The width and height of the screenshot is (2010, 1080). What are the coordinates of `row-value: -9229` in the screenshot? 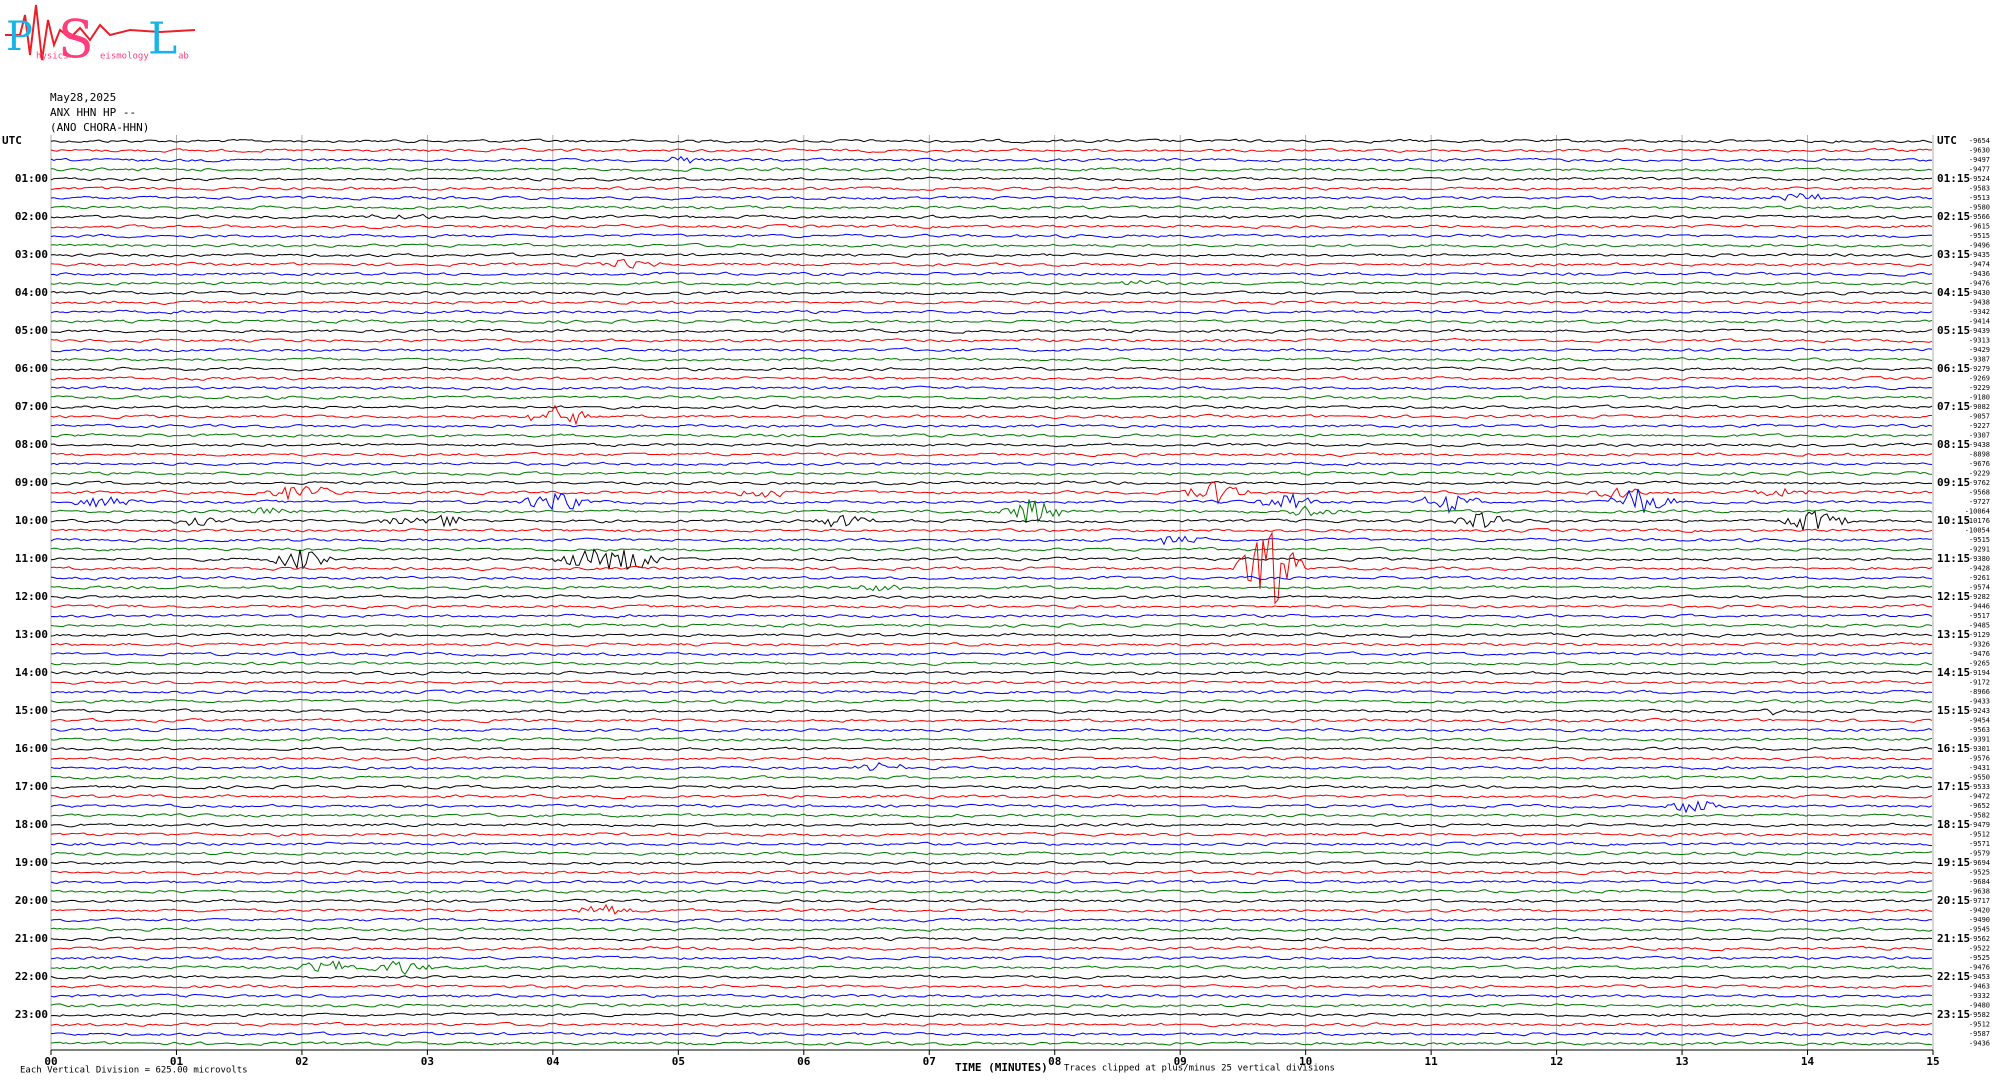 It's located at (1979, 388).